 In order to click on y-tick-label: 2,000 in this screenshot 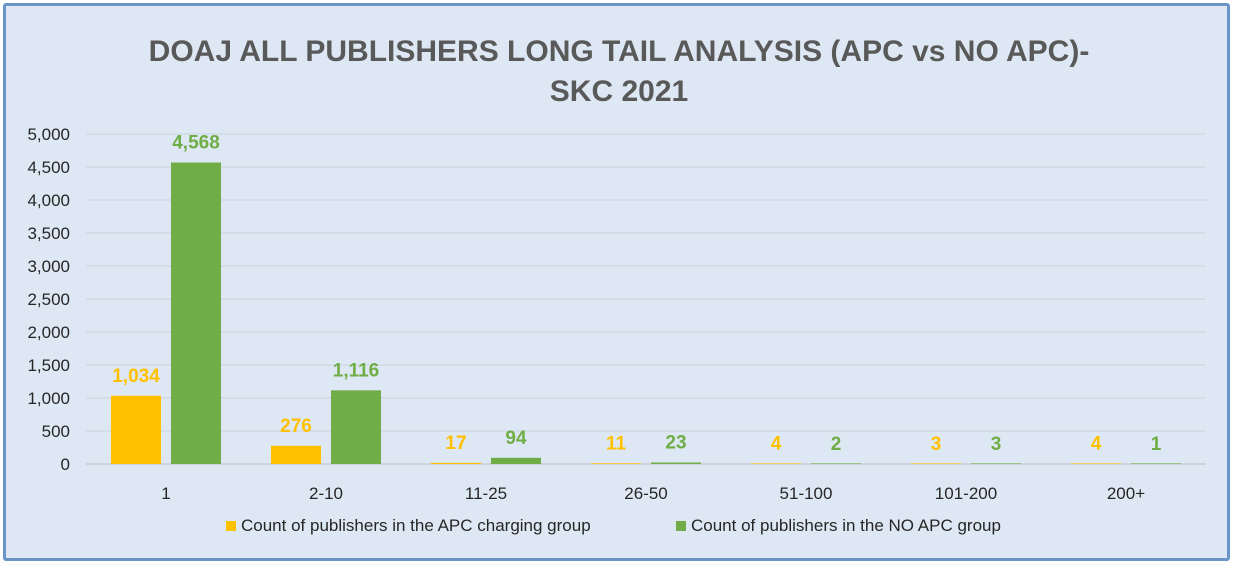, I will do `click(48, 332)`.